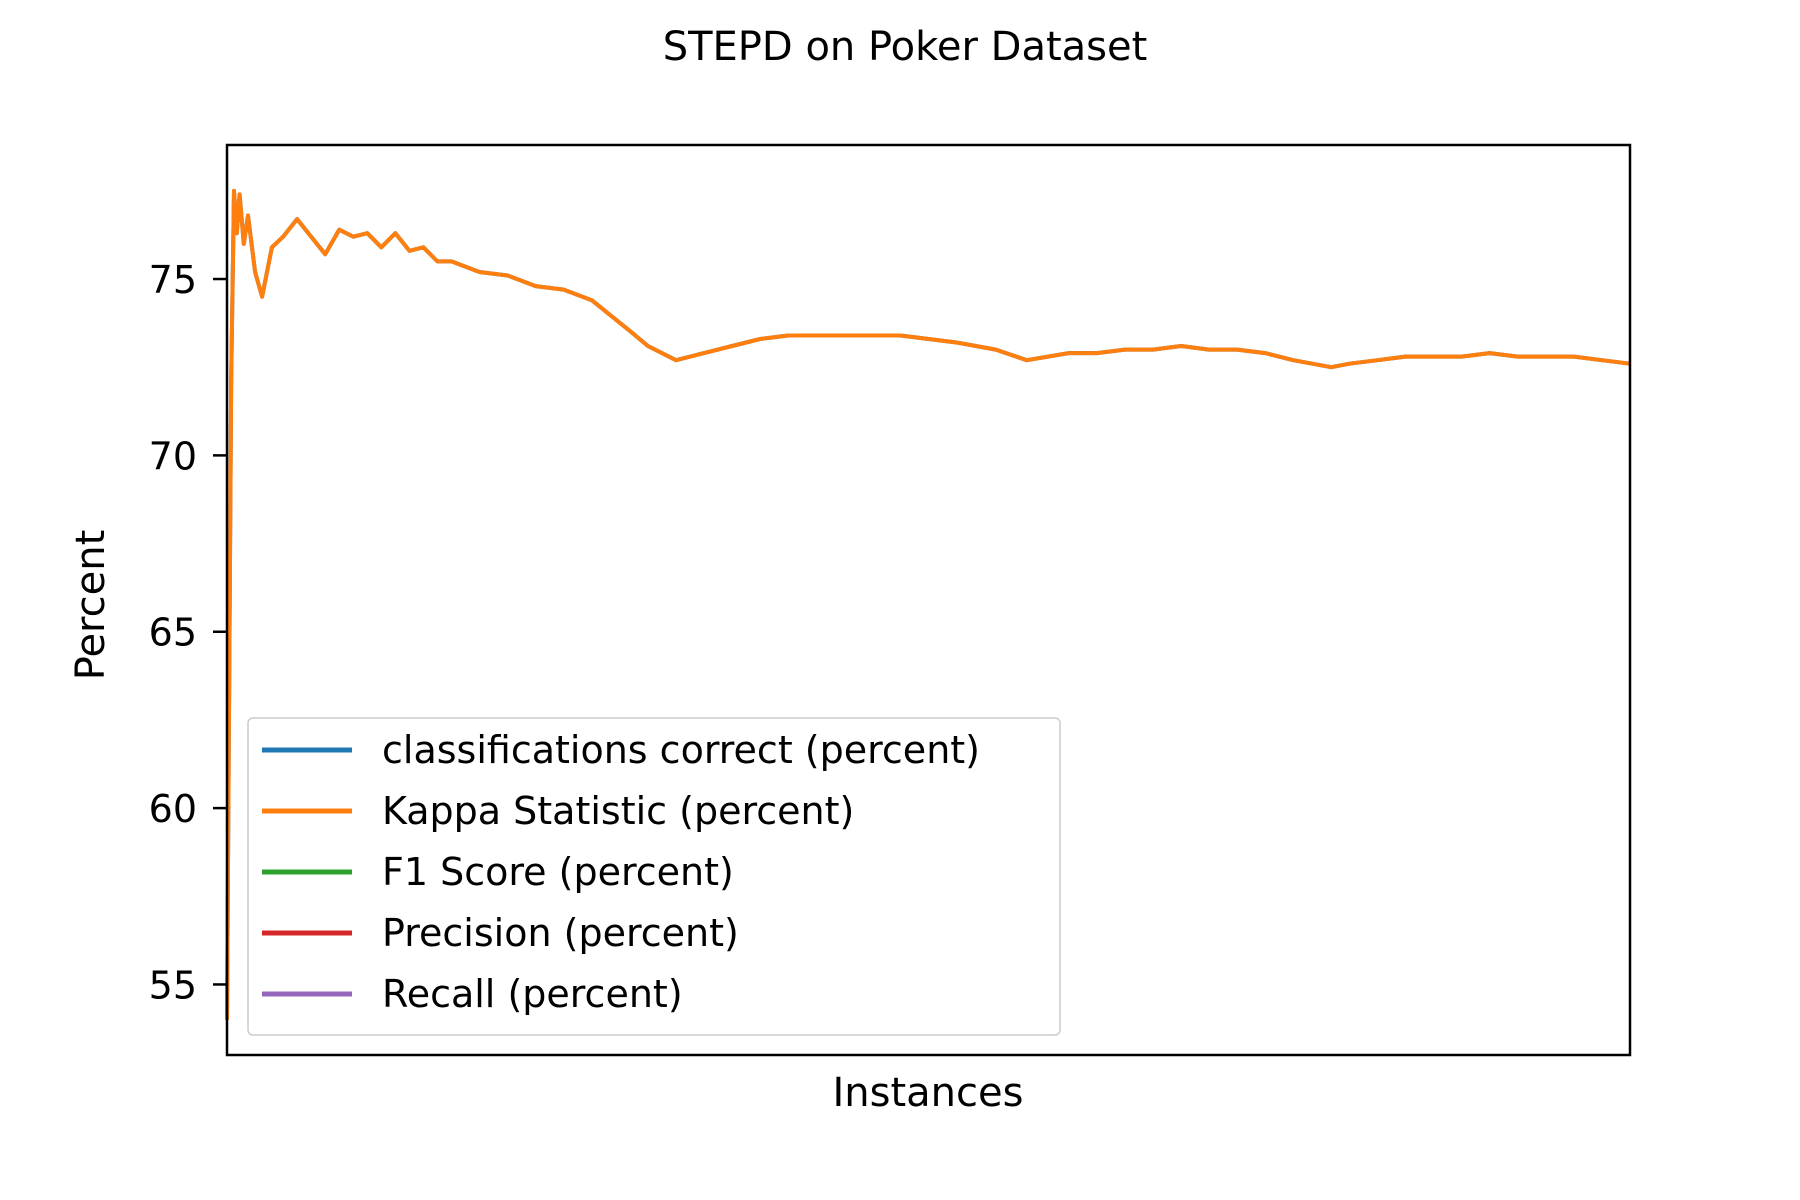 This screenshot has width=1800, height=1200. What do you see at coordinates (173, 633) in the screenshot?
I see `y-tick-label: 65` at bounding box center [173, 633].